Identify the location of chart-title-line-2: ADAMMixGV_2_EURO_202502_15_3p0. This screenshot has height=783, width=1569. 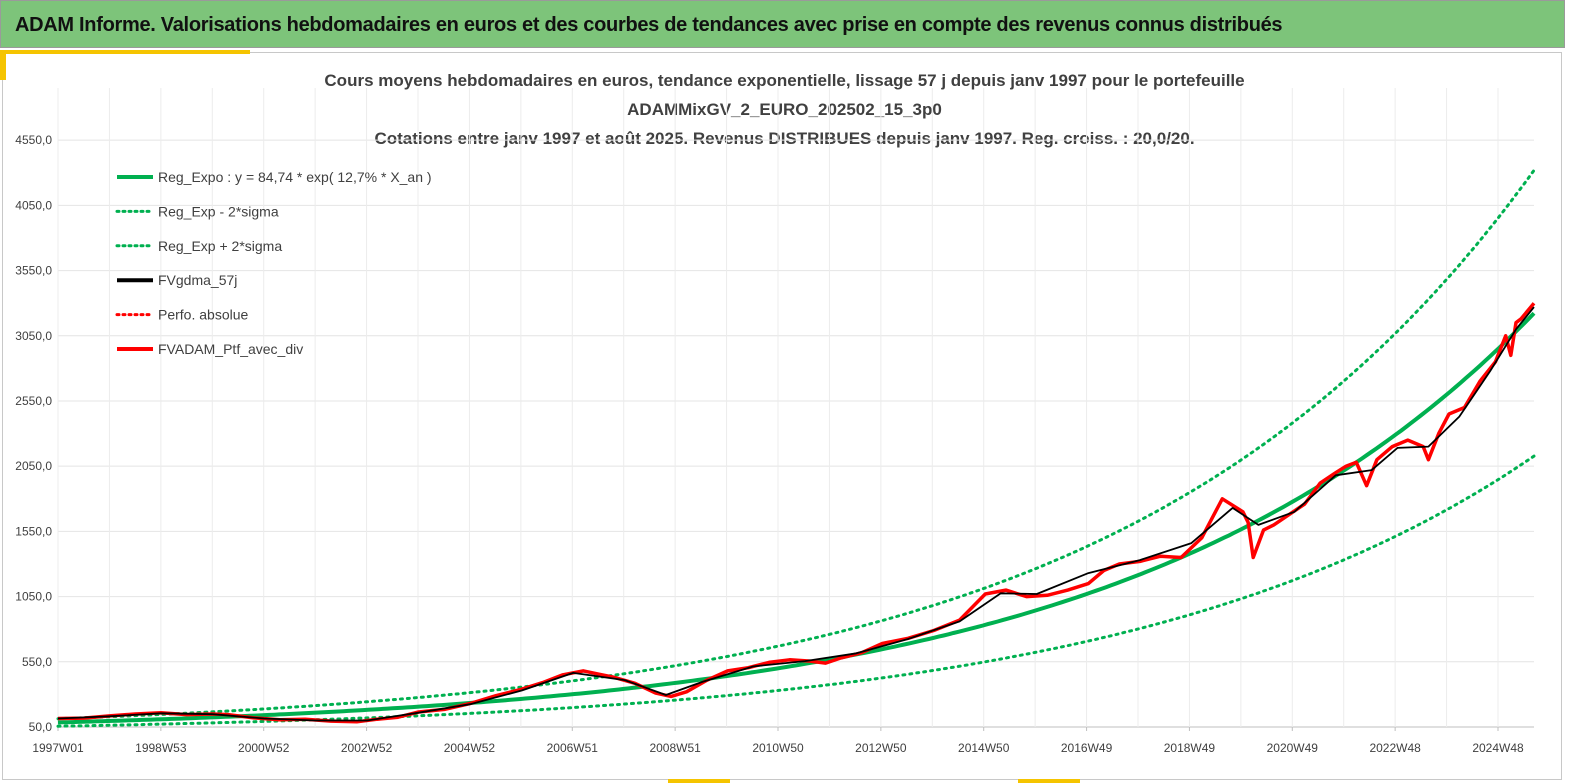
(784, 109).